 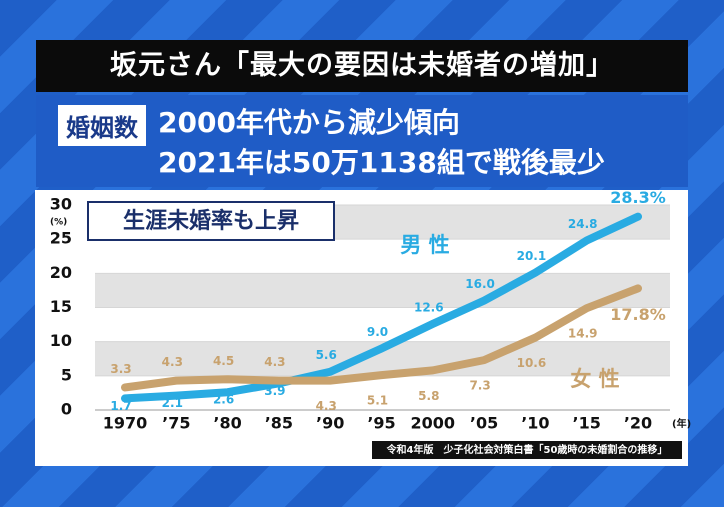 I want to click on y-tick-label: 20, so click(x=61, y=272).